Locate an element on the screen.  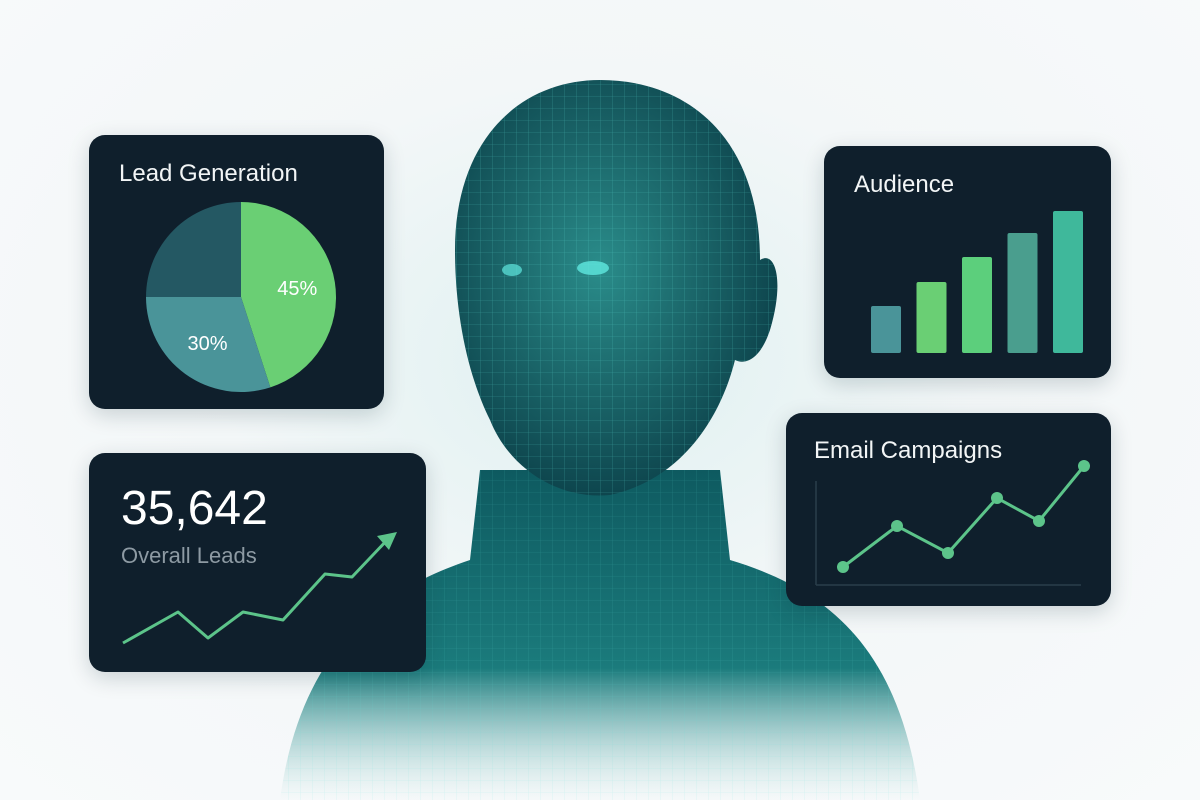
overall-leads-card: 35,642 Overall Leads is located at coordinates (257, 562).